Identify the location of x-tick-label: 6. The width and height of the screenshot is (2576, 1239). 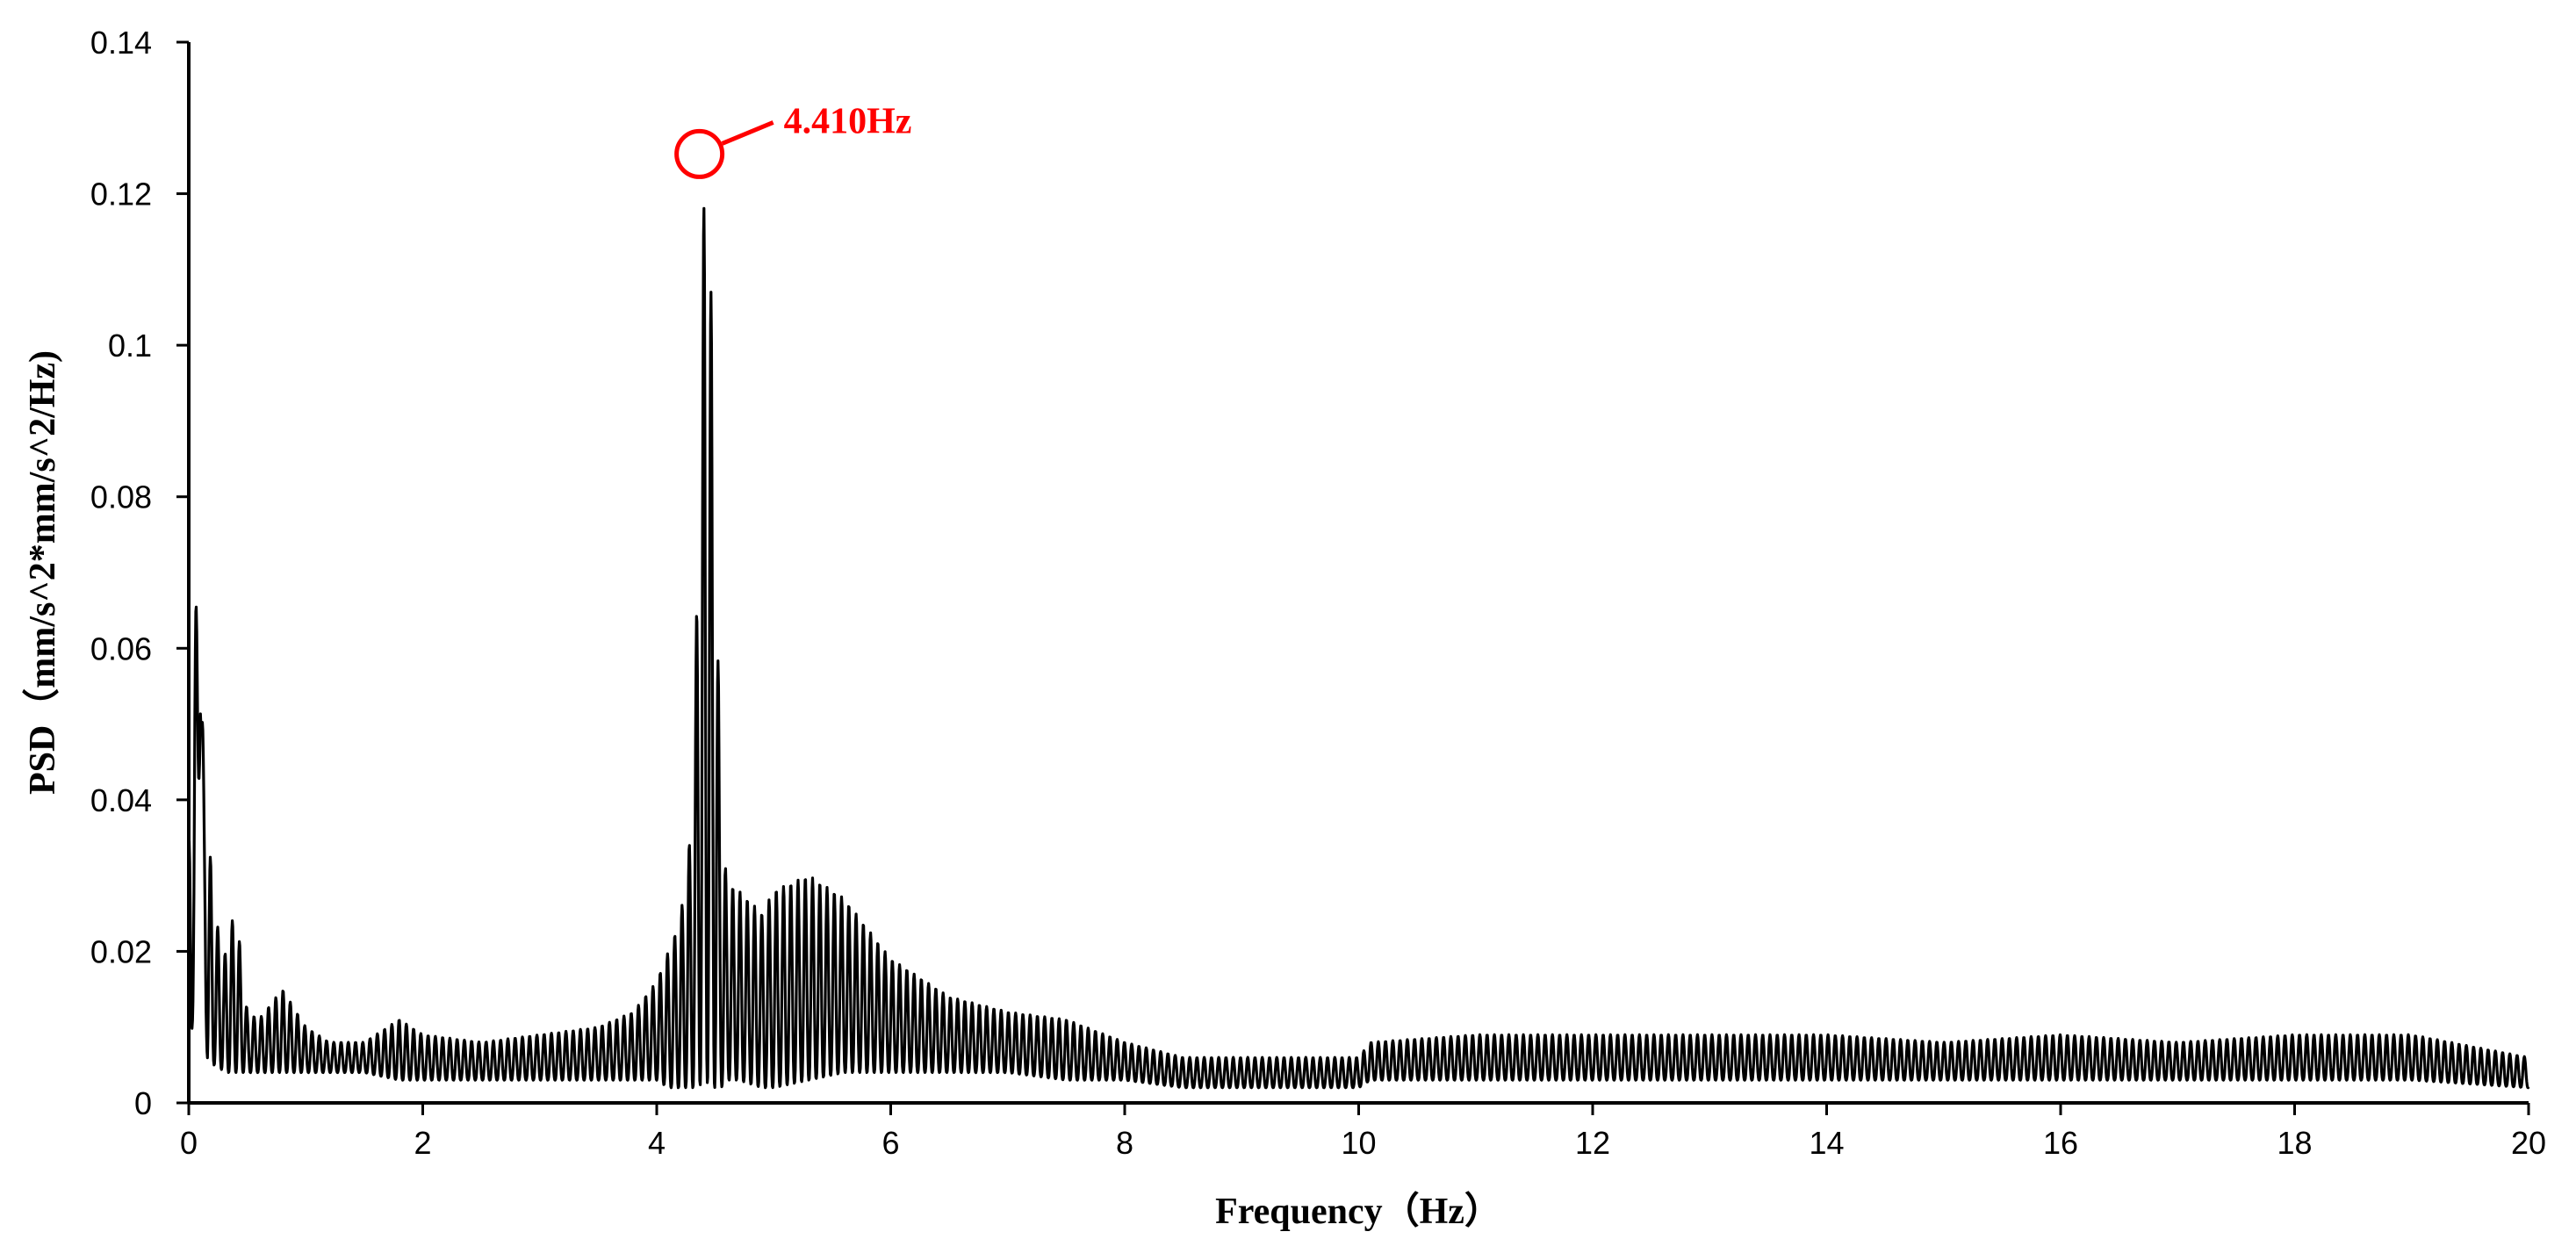
(890, 1143).